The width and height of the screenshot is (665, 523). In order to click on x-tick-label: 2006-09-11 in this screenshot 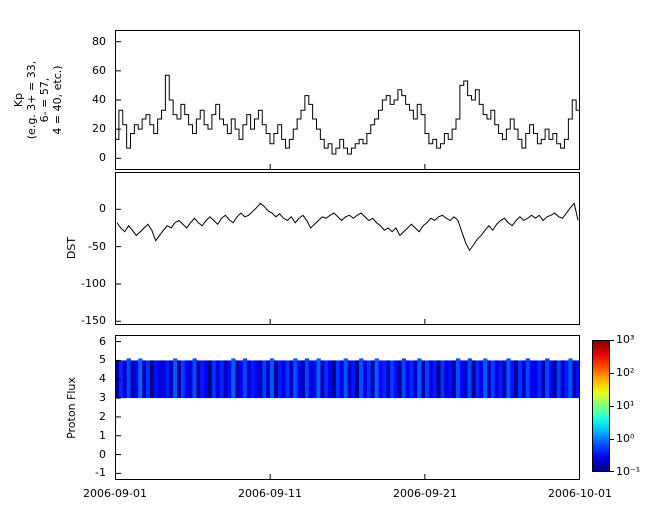, I will do `click(270, 493)`.